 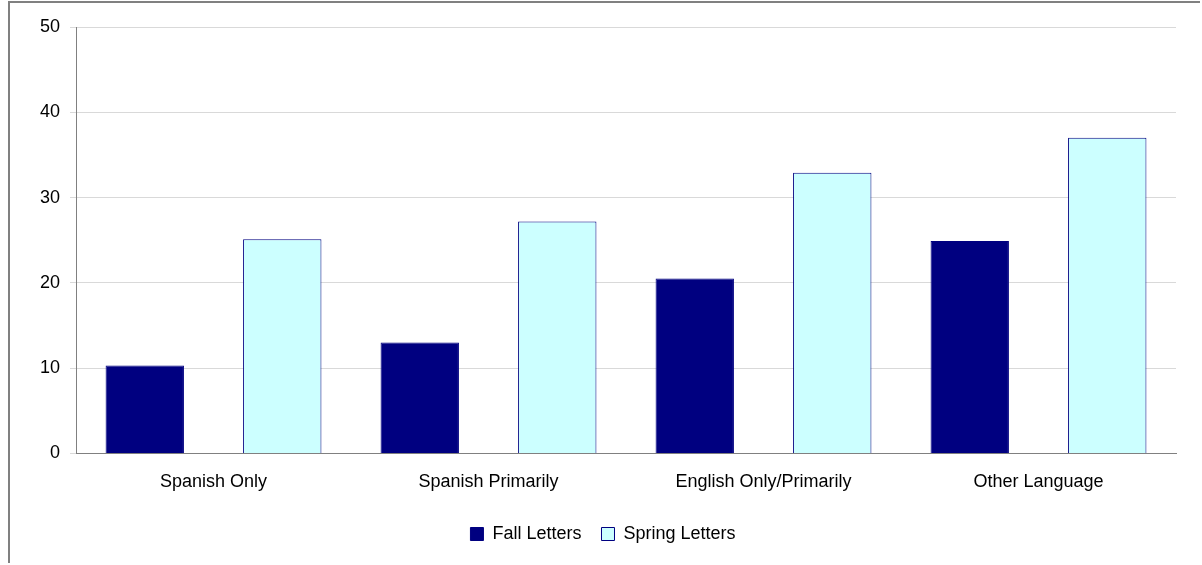 What do you see at coordinates (213, 481) in the screenshot?
I see `x-tick-label: Spanish Only` at bounding box center [213, 481].